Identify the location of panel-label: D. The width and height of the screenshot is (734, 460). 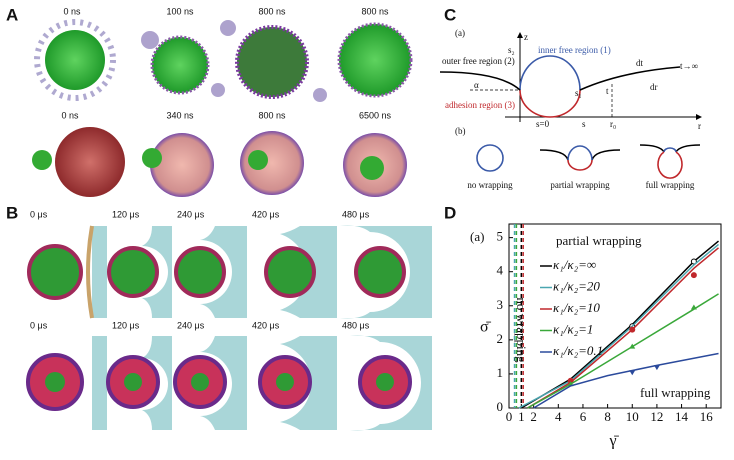
(450, 212).